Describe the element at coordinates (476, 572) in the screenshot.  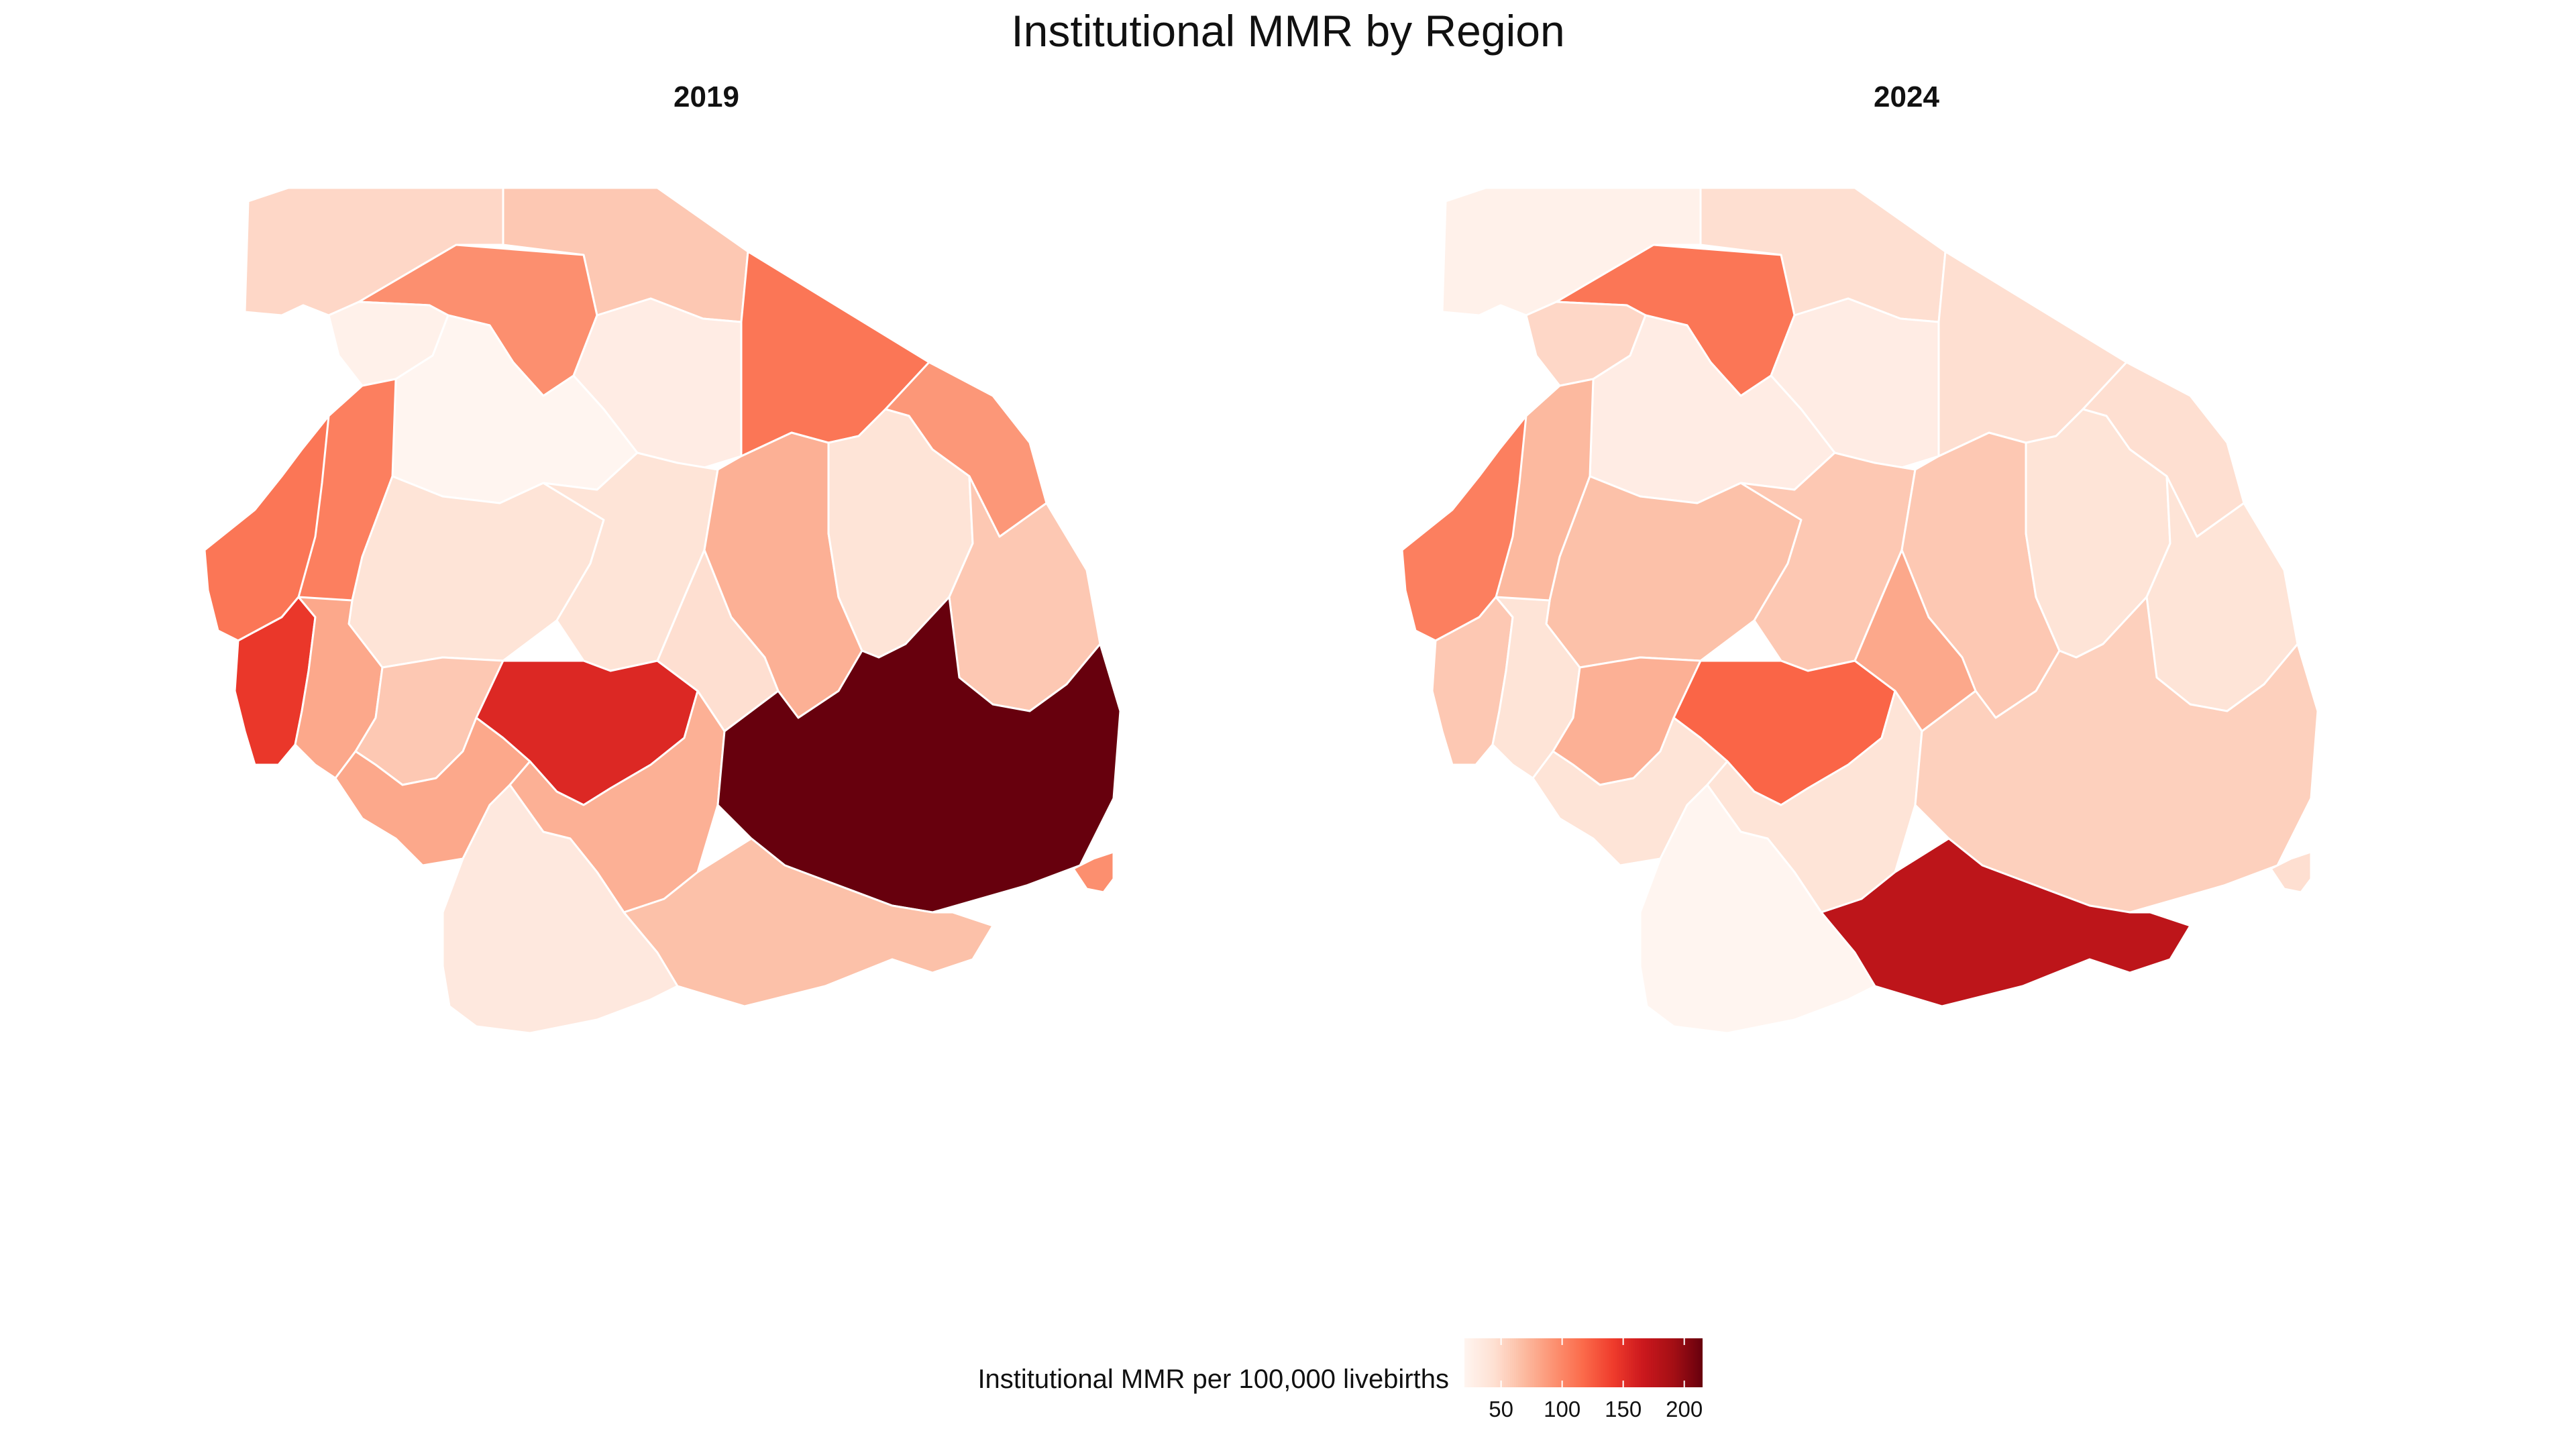
I see `region-r10-2019` at that location.